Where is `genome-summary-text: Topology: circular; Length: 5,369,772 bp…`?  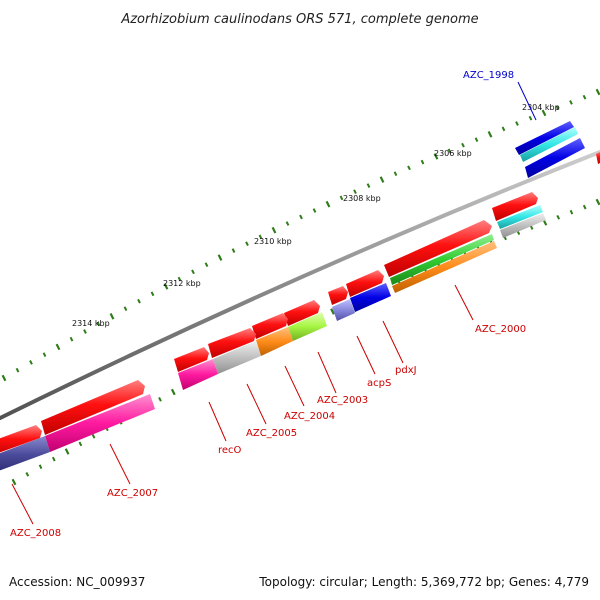
genome-summary-text: Topology: circular; Length: 5,369,772 bp… is located at coordinates (423, 582).